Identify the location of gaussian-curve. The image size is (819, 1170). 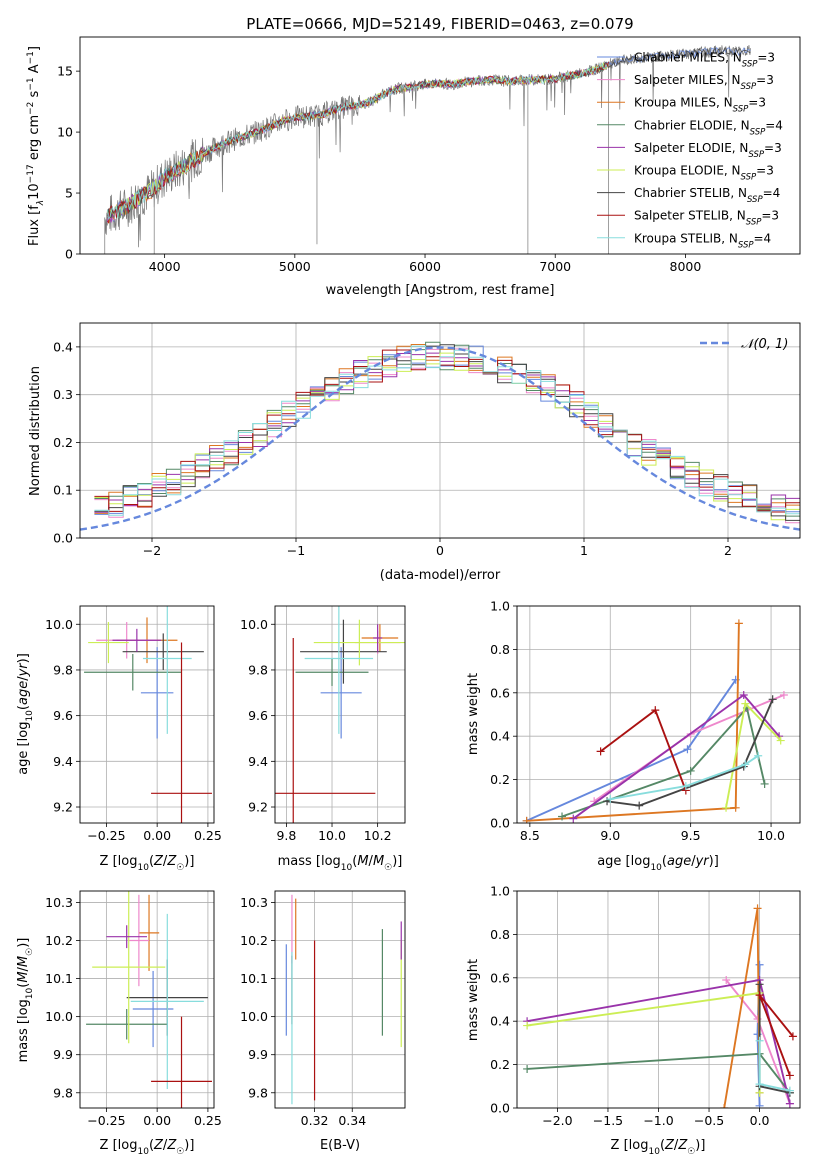
(440, 438).